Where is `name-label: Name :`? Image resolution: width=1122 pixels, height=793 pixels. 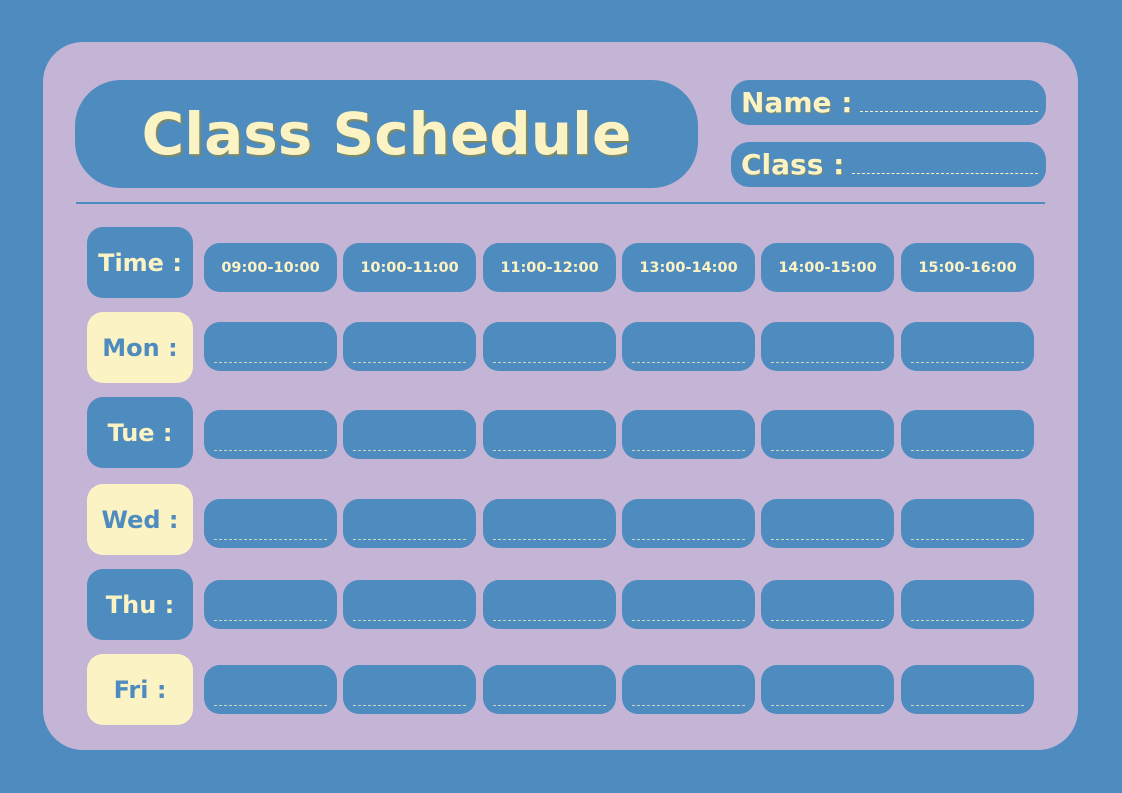
name-label: Name : is located at coordinates (797, 102).